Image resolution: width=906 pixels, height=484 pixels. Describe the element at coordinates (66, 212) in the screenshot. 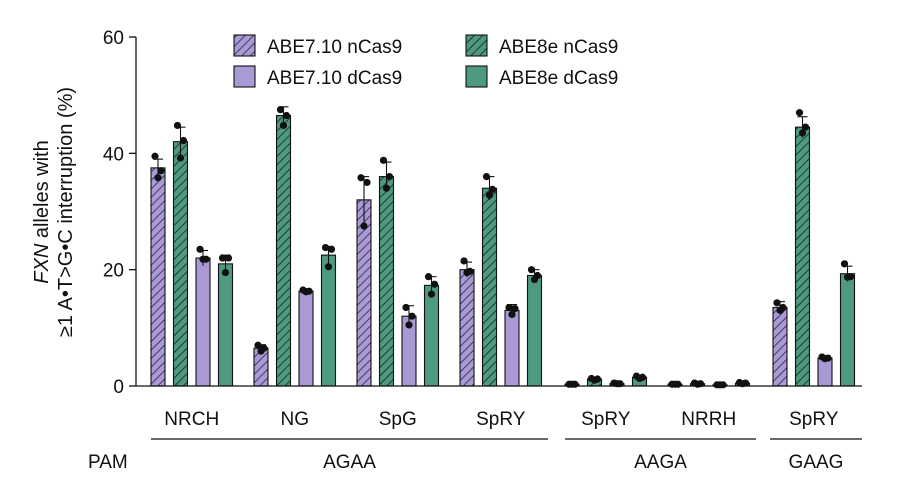

I see `y-axis-title-line2: ≥1 A•T>G•C interruption (%)` at that location.